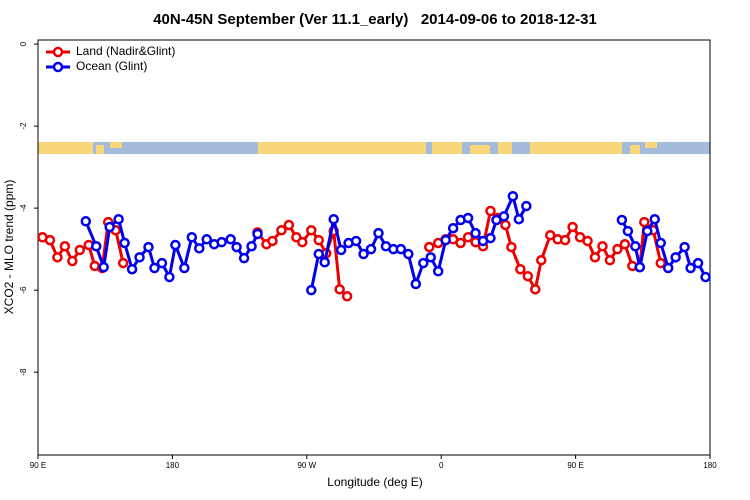 This screenshot has width=750, height=500. Describe the element at coordinates (23, 208) in the screenshot. I see `y-tick-label: -4` at that location.